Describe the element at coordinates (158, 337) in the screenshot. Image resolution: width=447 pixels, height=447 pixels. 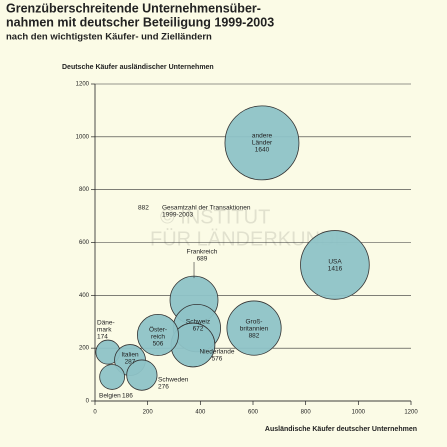
I see `bubble-label: reich` at that location.